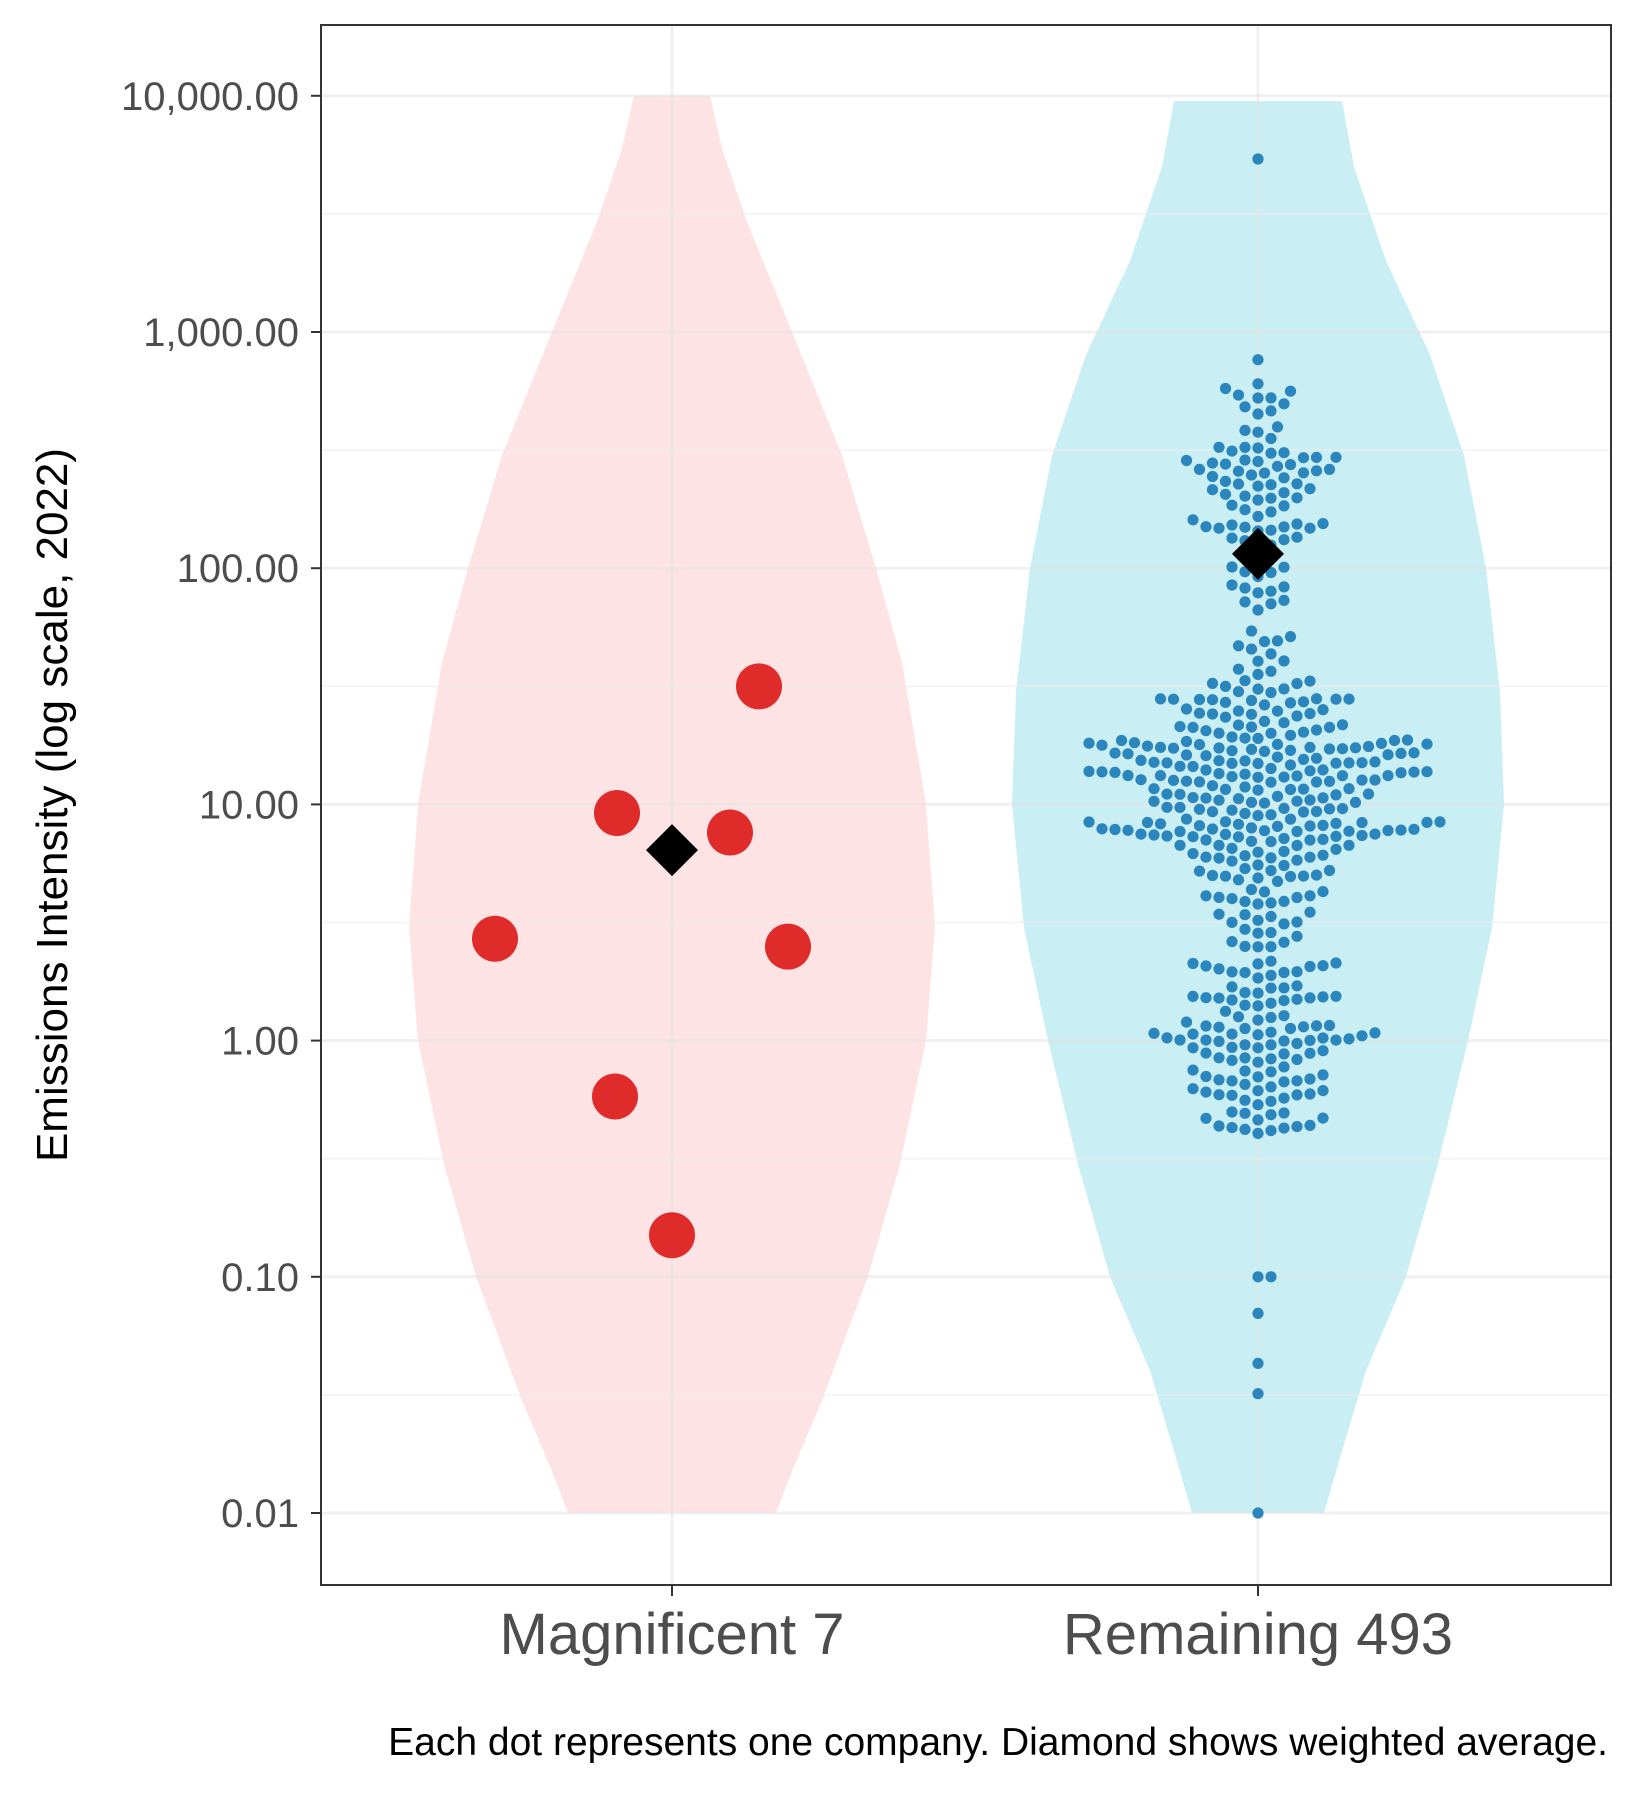 The height and width of the screenshot is (1795, 1645). I want to click on category-label-remaining-493: Remaining 493, so click(1258, 1634).